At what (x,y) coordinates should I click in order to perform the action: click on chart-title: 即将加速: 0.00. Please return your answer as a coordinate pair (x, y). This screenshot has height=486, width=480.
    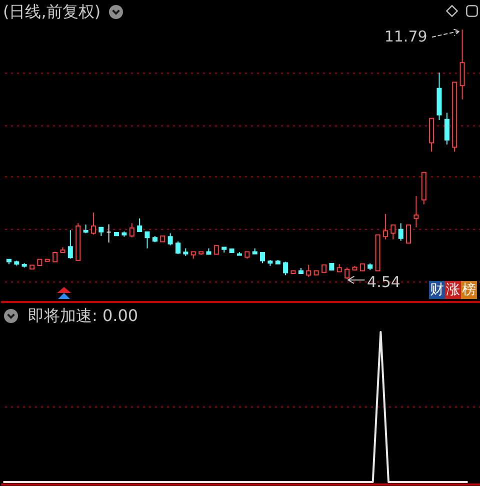
    Looking at the image, I should click on (83, 315).